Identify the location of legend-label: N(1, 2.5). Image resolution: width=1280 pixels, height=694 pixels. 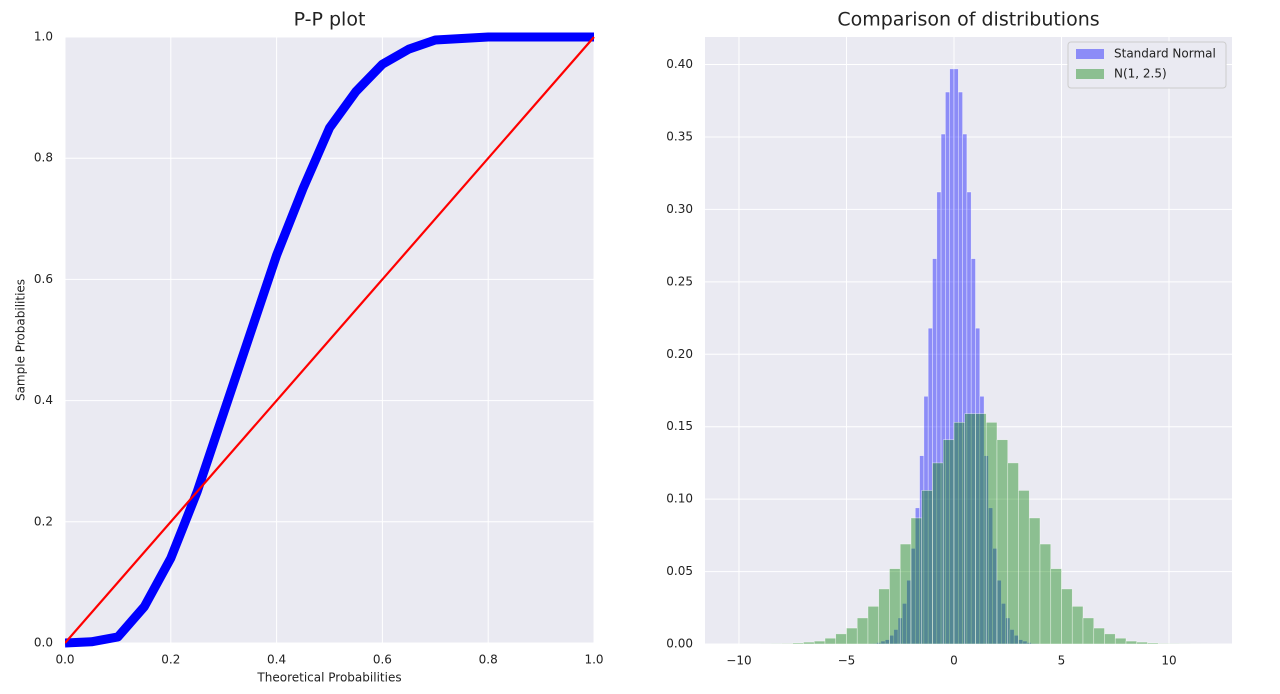
(1140, 74).